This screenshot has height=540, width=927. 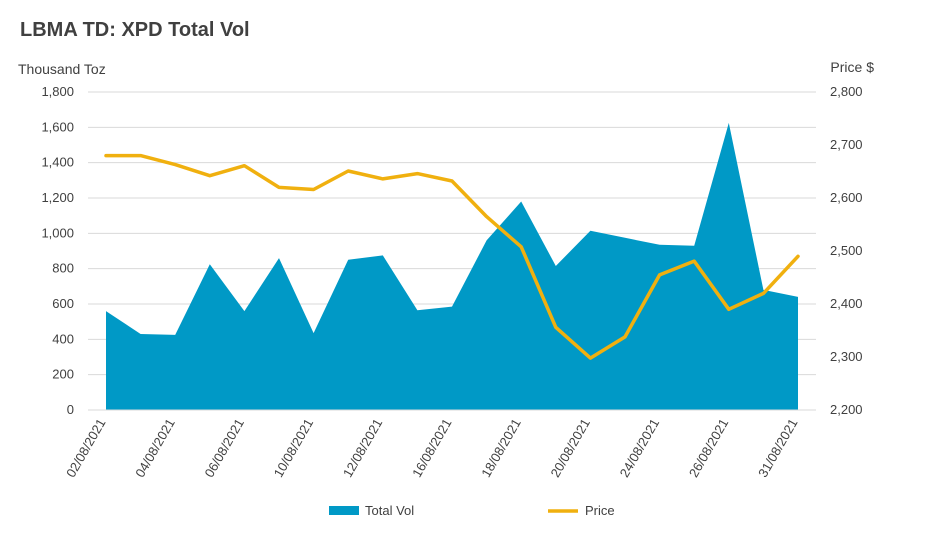 I want to click on y-right-tick-label: 2,500, so click(x=846, y=250).